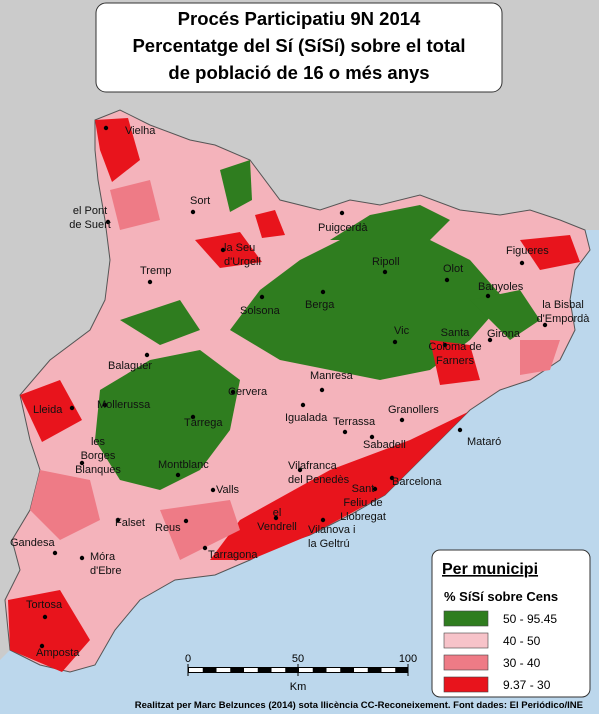 The image size is (599, 714). What do you see at coordinates (260, 311) in the screenshot?
I see `town-label: Solsona` at bounding box center [260, 311].